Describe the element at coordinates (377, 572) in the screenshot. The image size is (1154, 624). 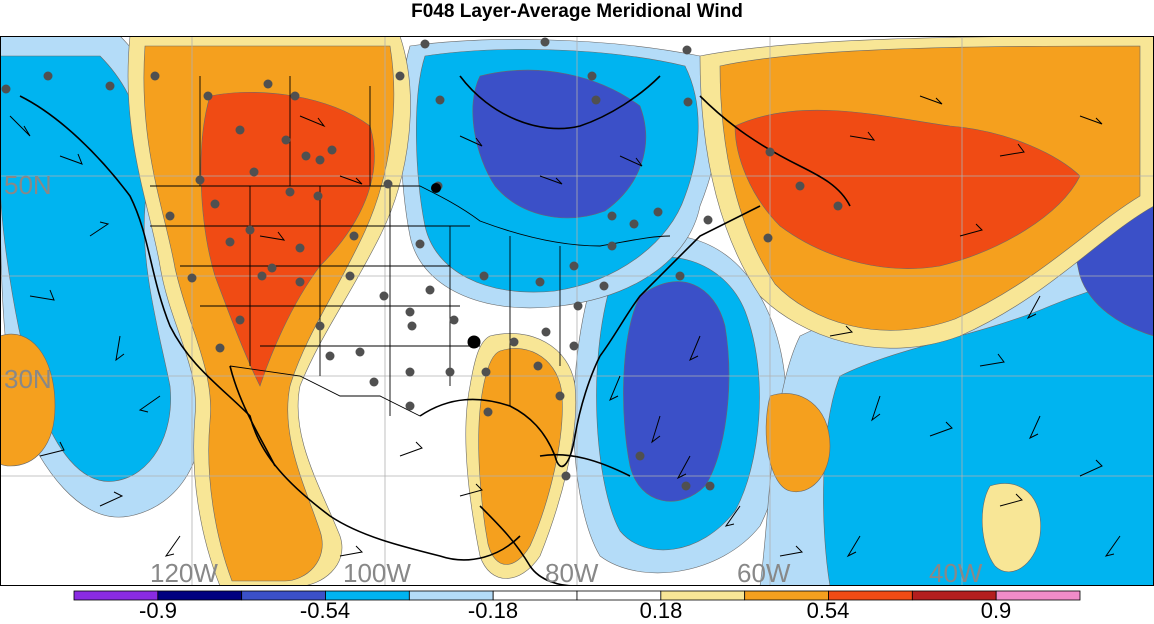
I see `lon-label-100w: 100W` at that location.